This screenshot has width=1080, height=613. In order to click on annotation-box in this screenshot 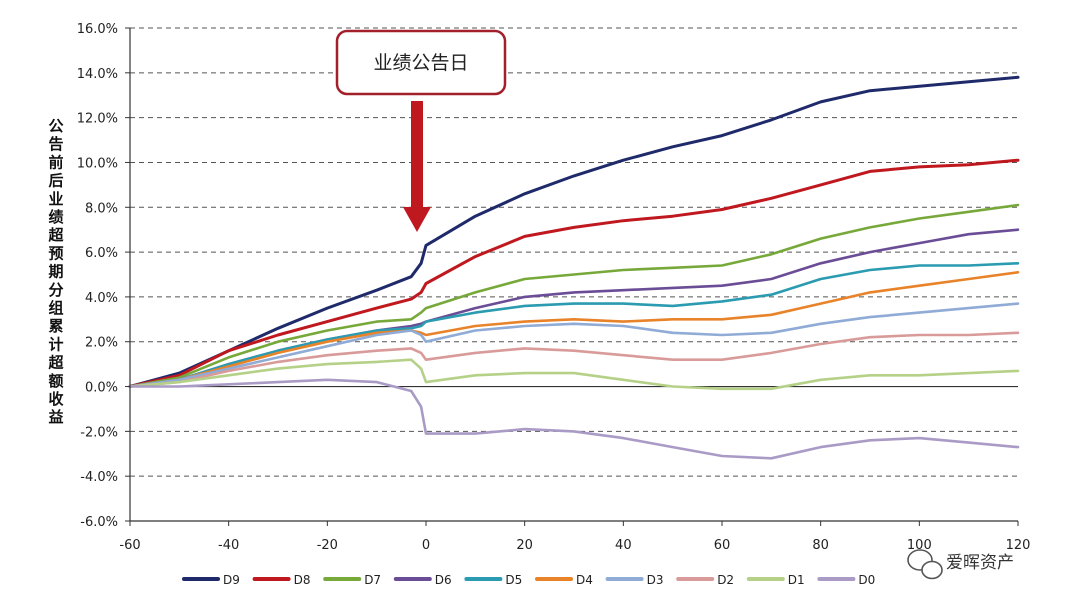, I will do `click(421, 62)`.